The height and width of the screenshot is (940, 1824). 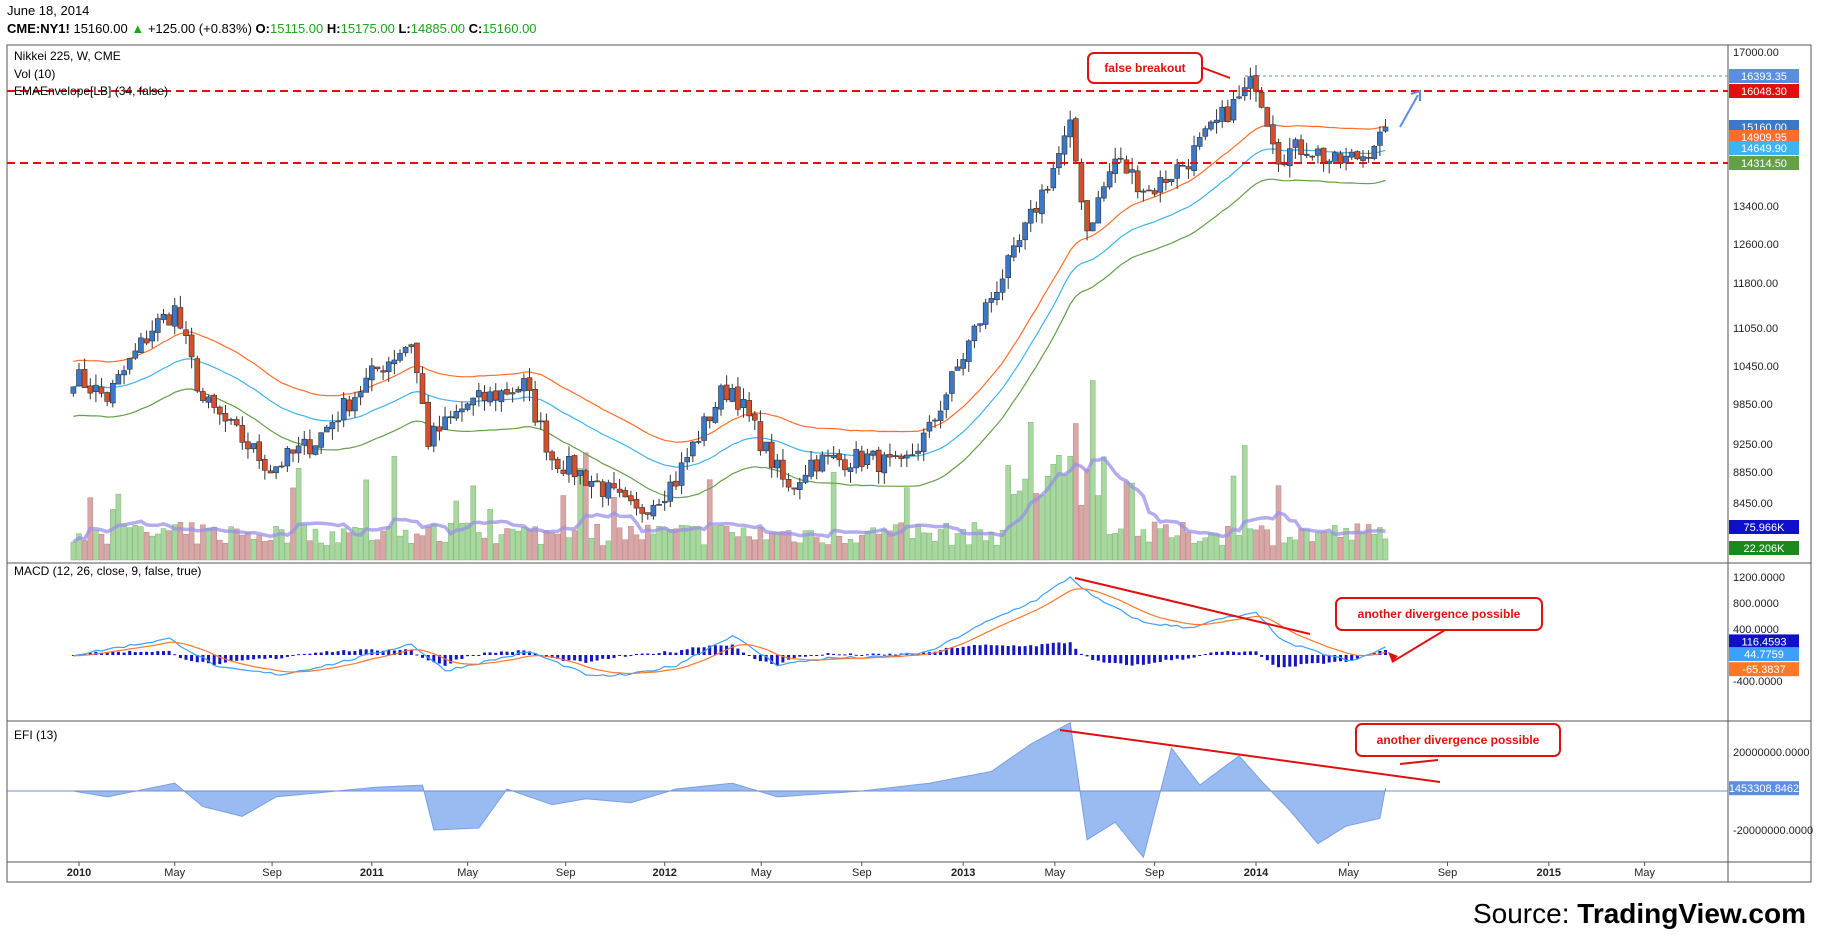 What do you see at coordinates (296, 28) in the screenshot?
I see `open-value: 15115.00` at bounding box center [296, 28].